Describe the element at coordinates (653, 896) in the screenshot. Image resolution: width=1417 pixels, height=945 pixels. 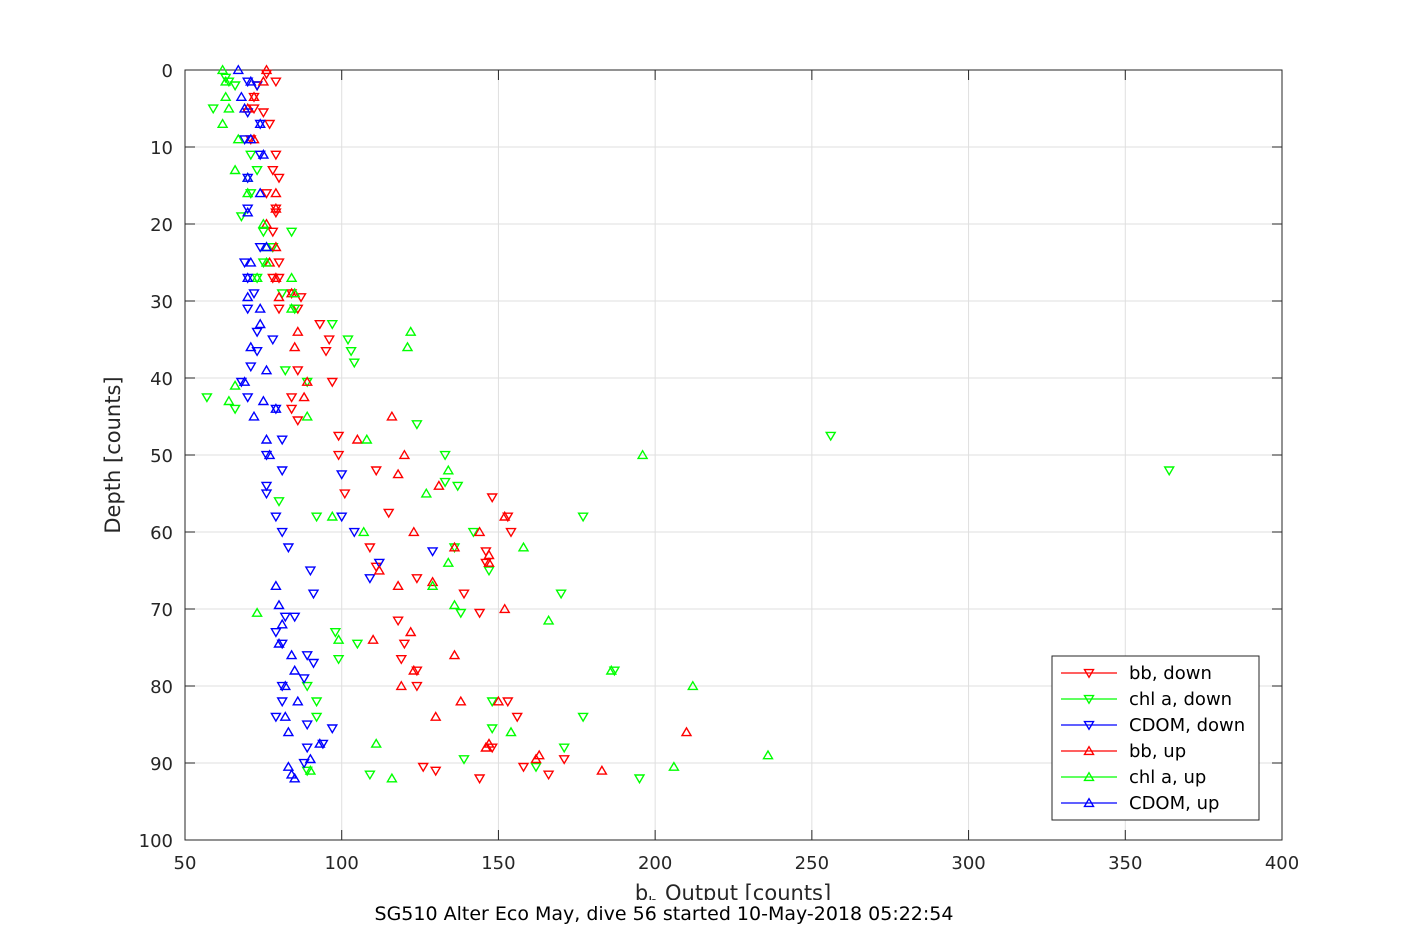
I see `x-axis-label-subscript: b` at that location.